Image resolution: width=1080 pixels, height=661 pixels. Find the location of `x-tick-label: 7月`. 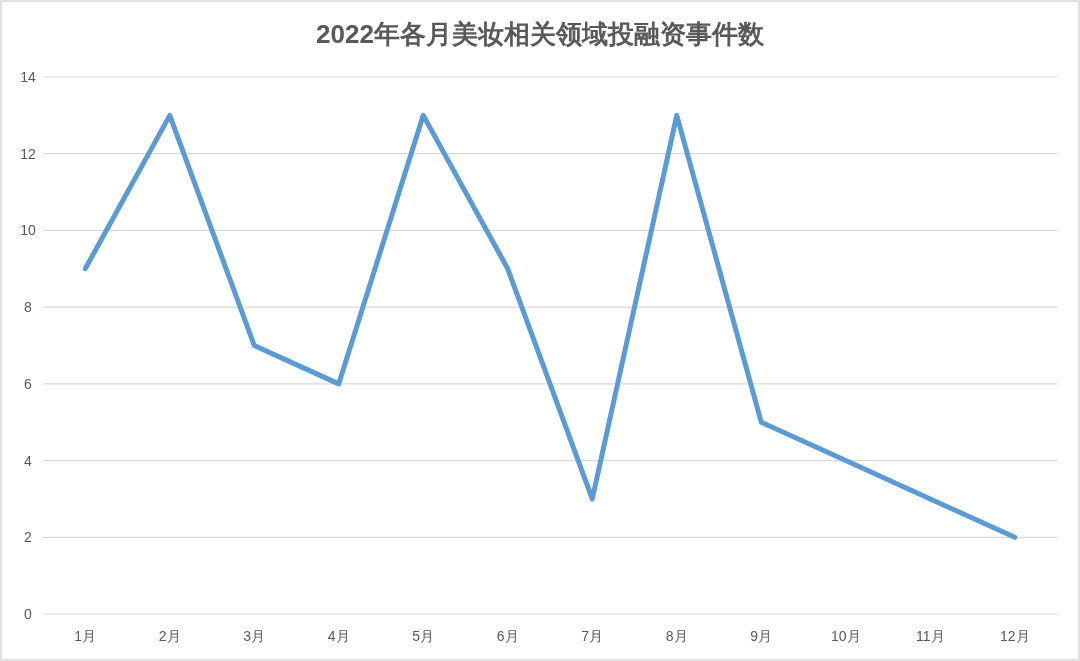

x-tick-label: 7月 is located at coordinates (592, 636).